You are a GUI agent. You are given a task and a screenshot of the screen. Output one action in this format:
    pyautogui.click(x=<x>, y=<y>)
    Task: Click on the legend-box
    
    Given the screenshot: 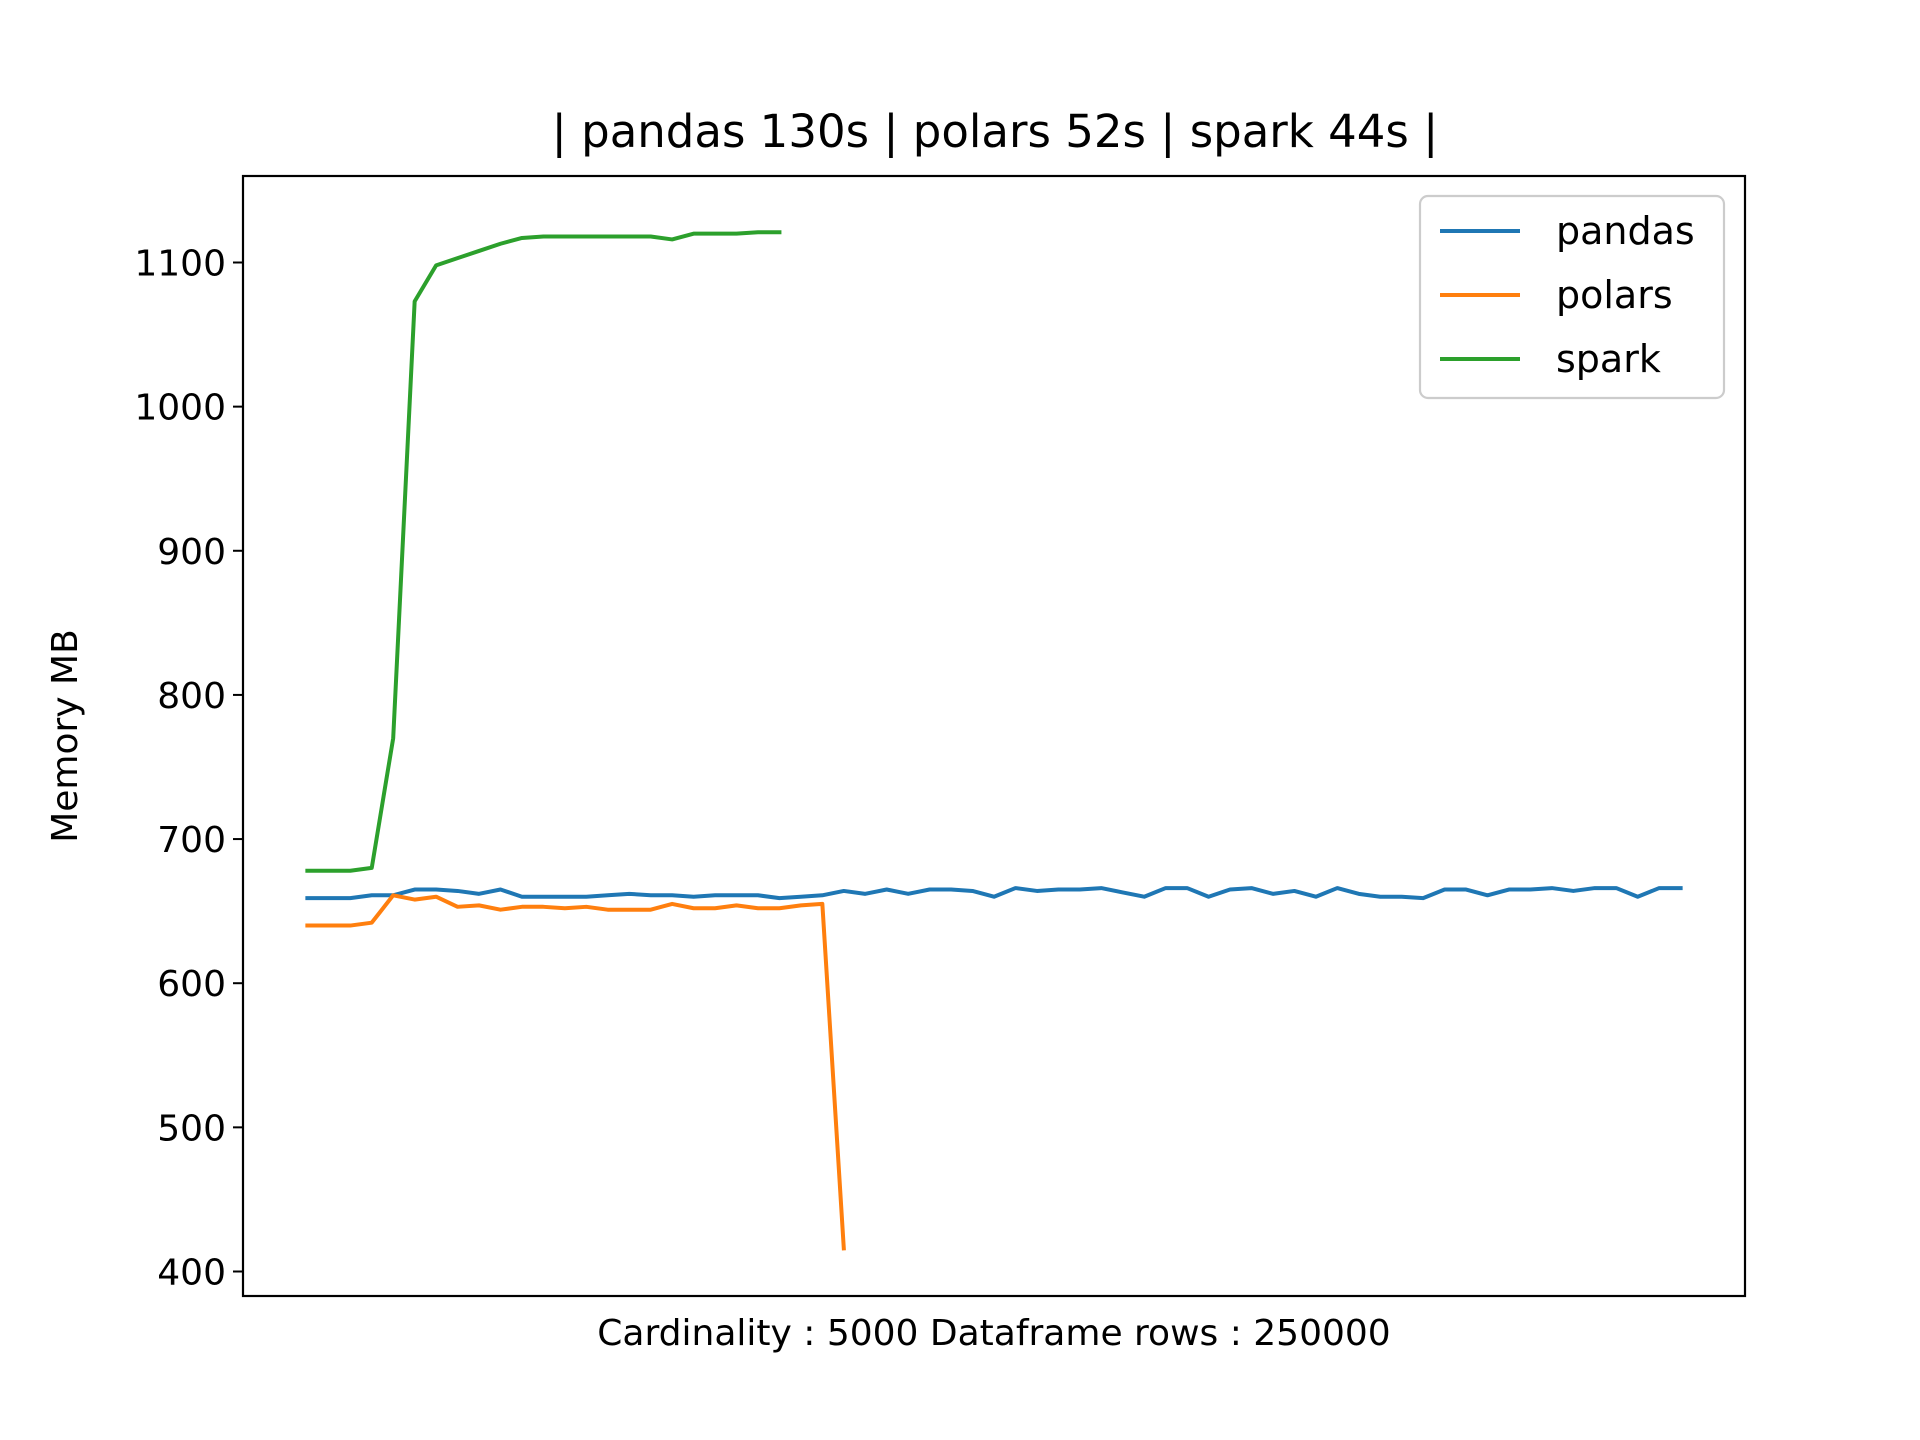 What is the action you would take?
    pyautogui.click(x=1572, y=297)
    